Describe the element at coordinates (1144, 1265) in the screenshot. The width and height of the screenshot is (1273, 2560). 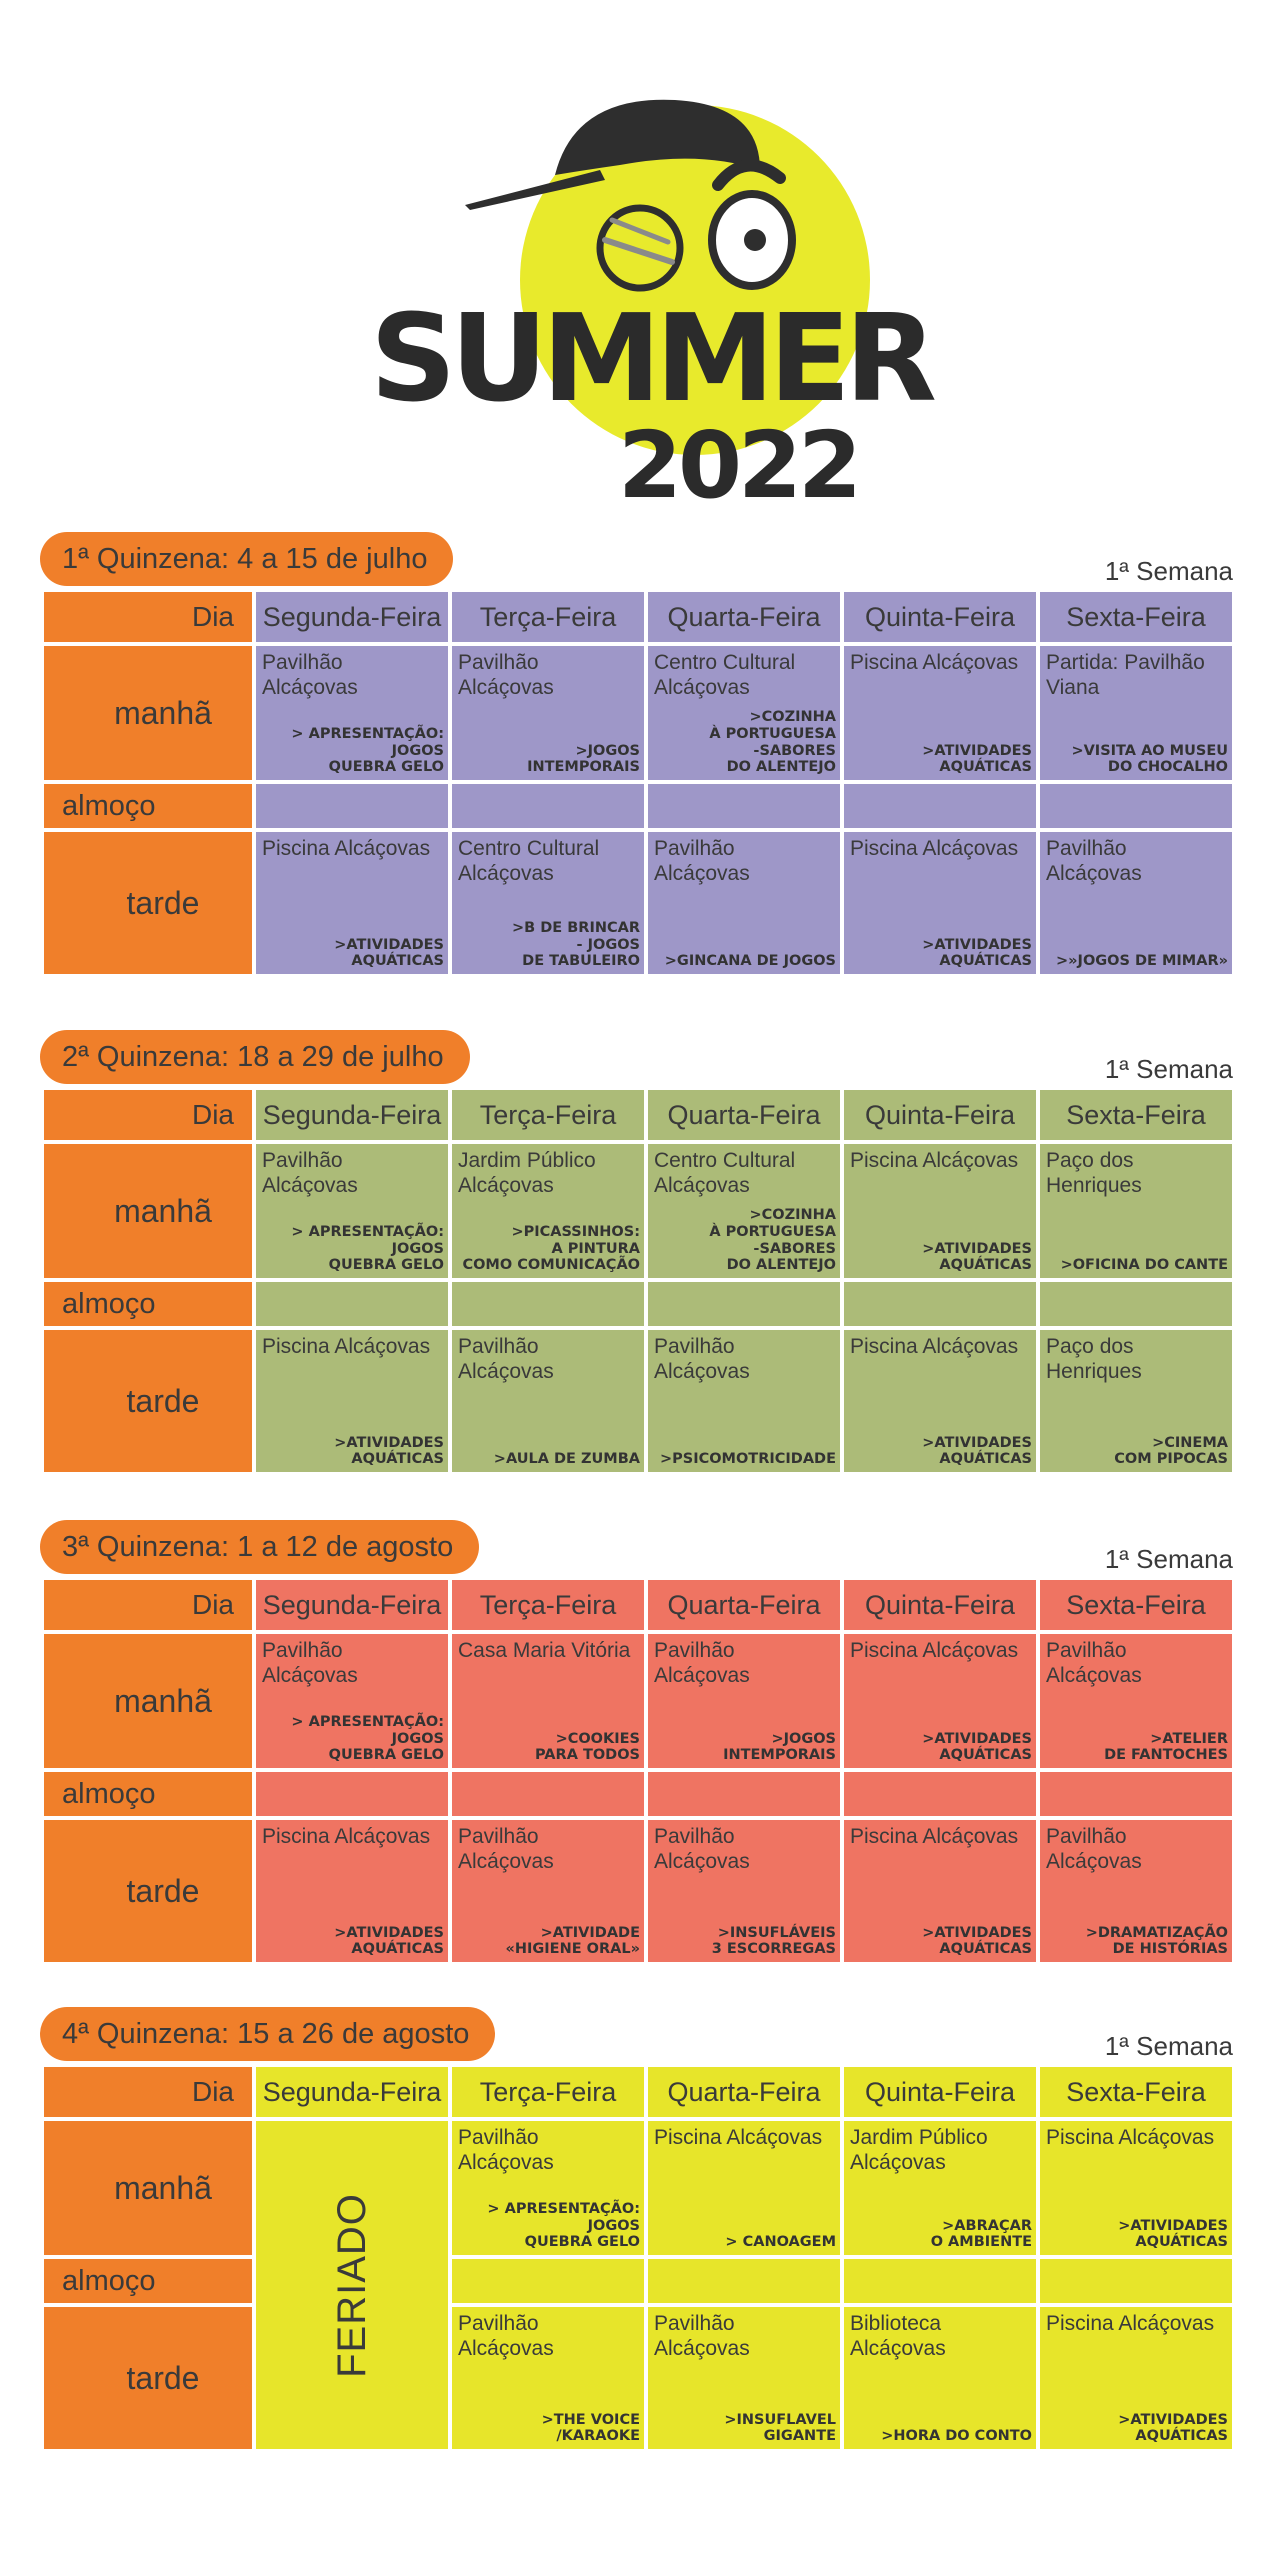
I see `cell-activity: >OFICINA DO CANTE` at that location.